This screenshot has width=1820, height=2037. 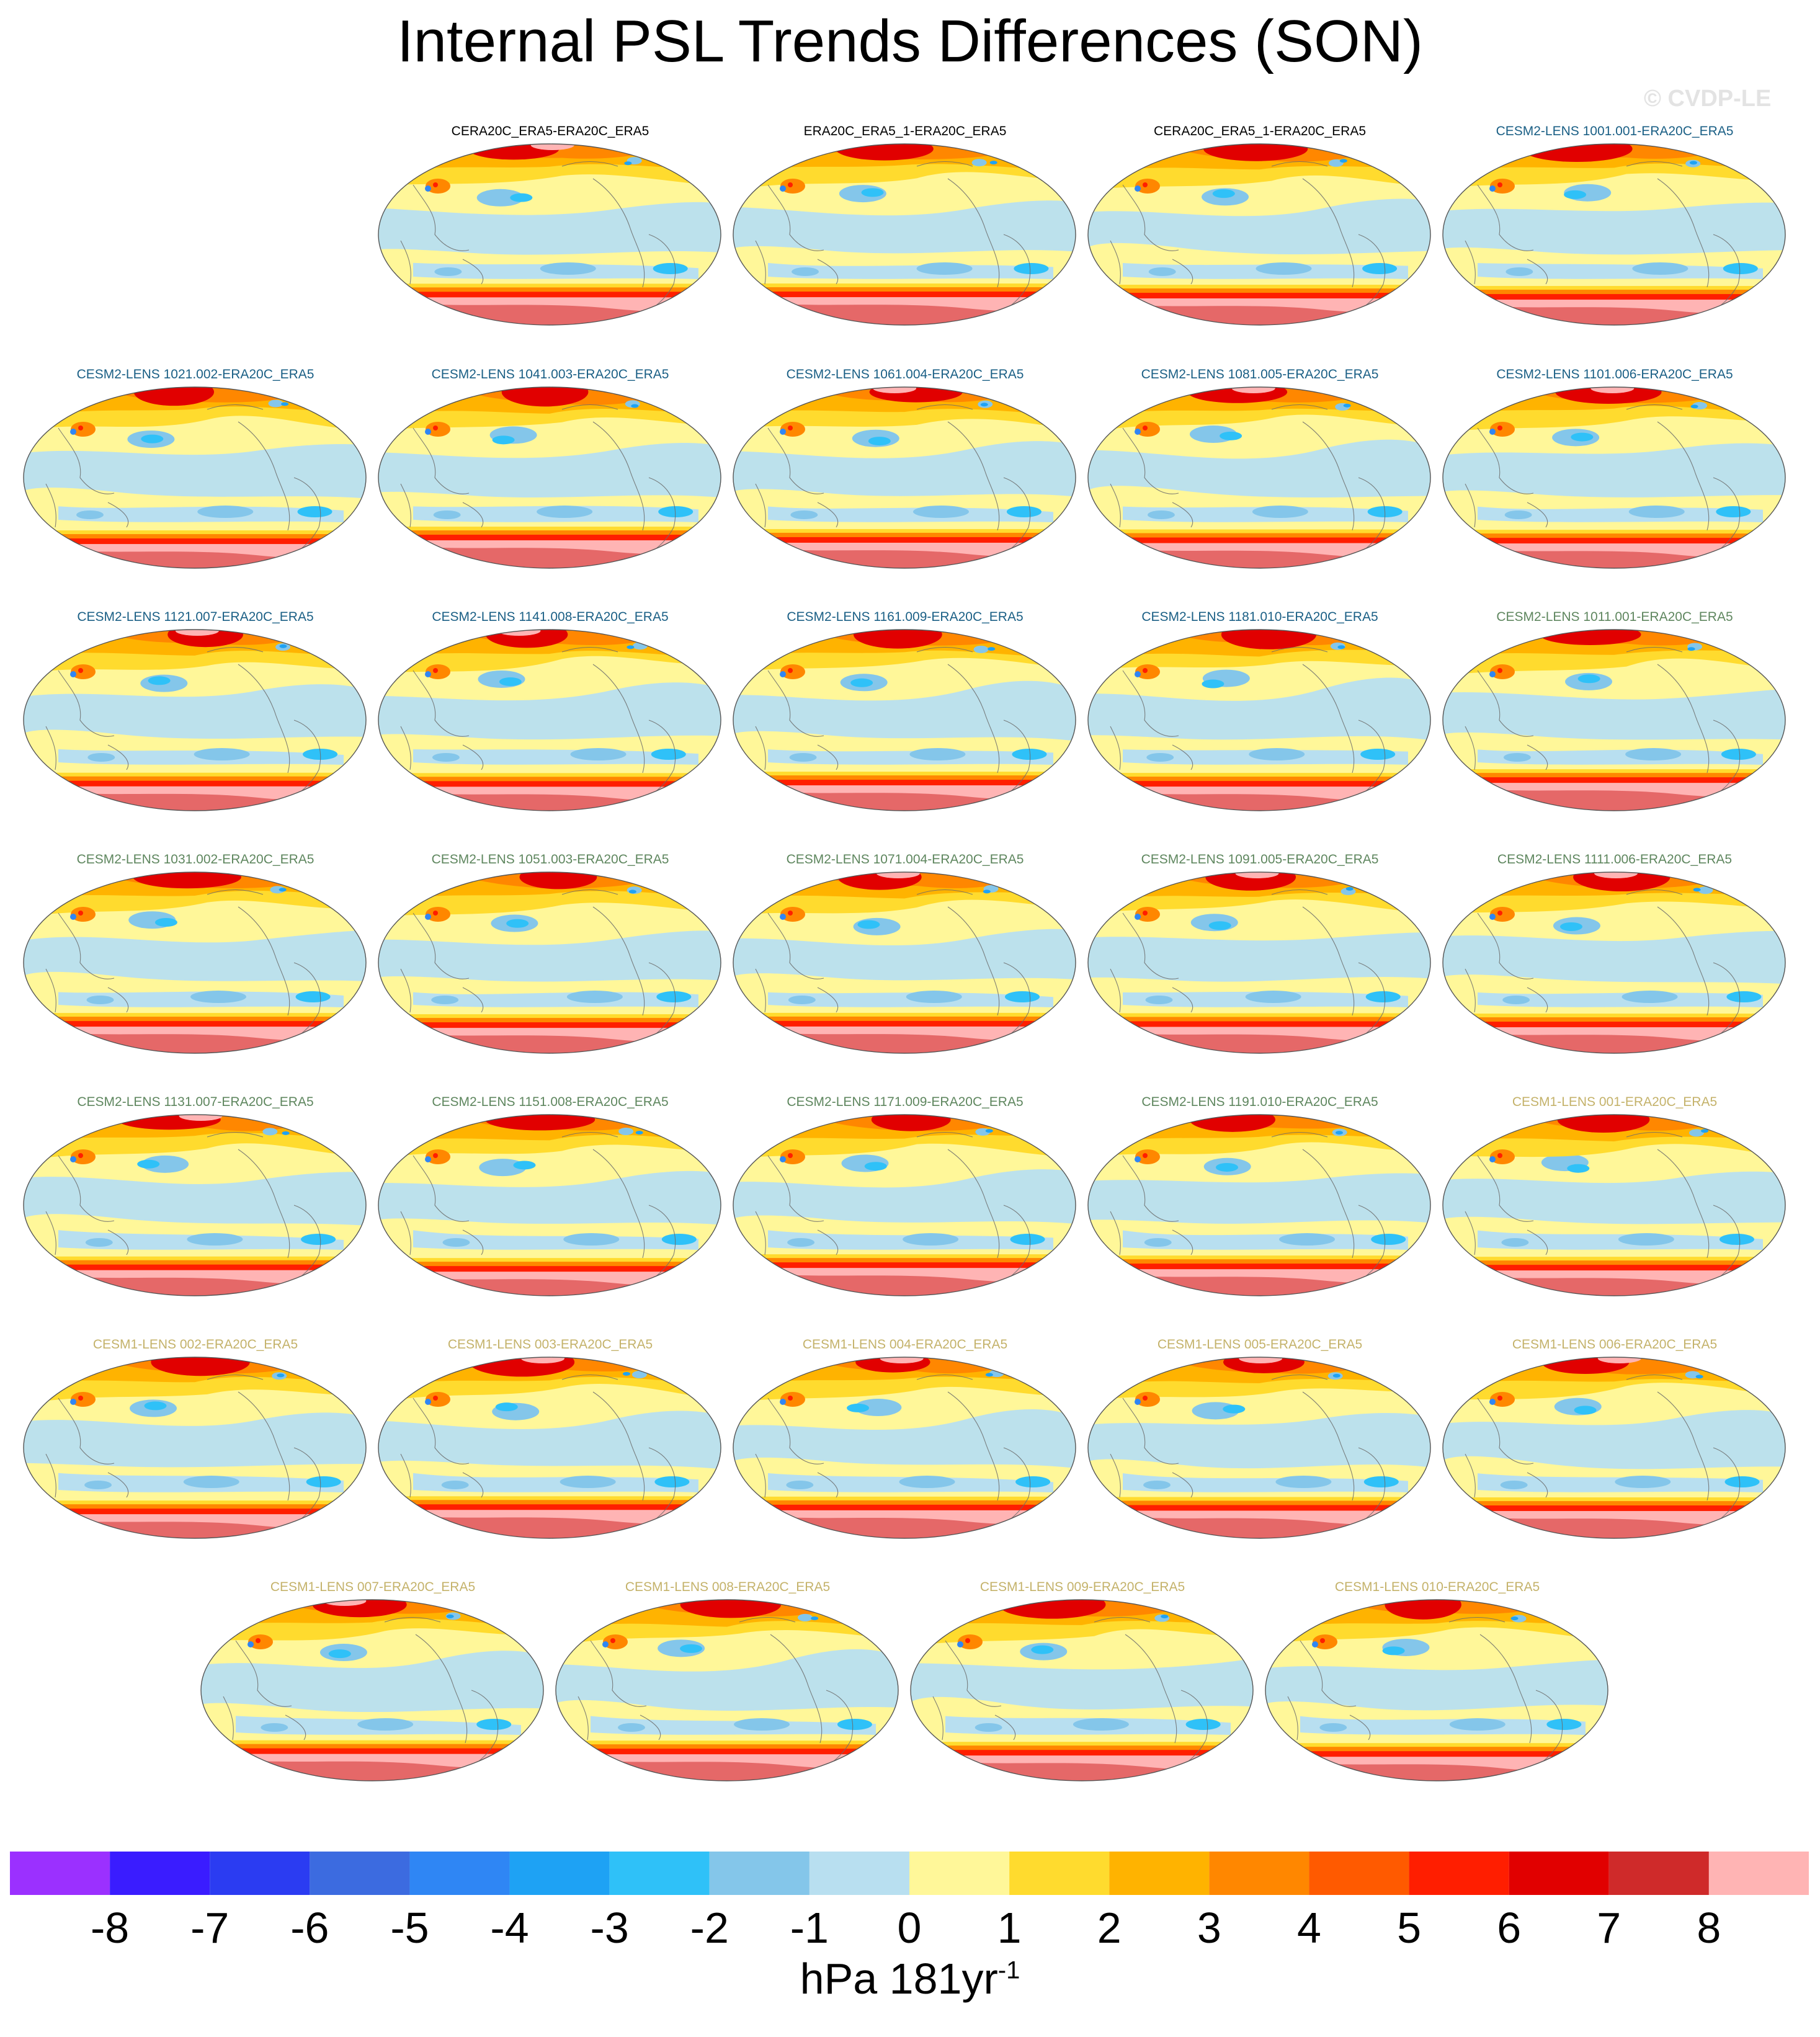 What do you see at coordinates (905, 374) in the screenshot?
I see `panel-title: CESM2-LENS 1061.004-ERA20C_ERA5` at bounding box center [905, 374].